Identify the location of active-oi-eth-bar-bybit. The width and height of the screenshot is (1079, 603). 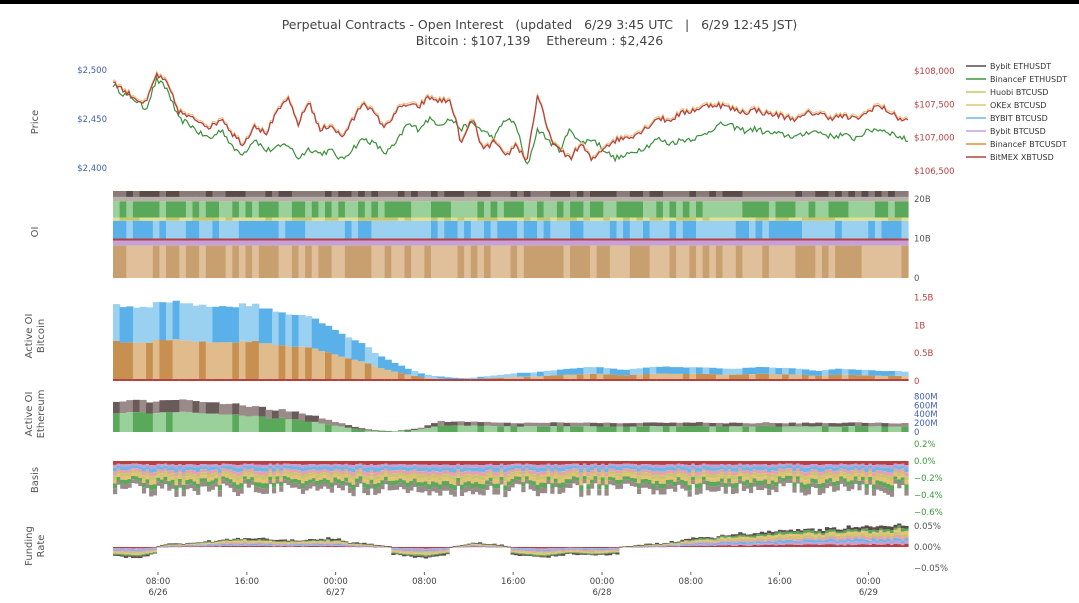
(322, 421).